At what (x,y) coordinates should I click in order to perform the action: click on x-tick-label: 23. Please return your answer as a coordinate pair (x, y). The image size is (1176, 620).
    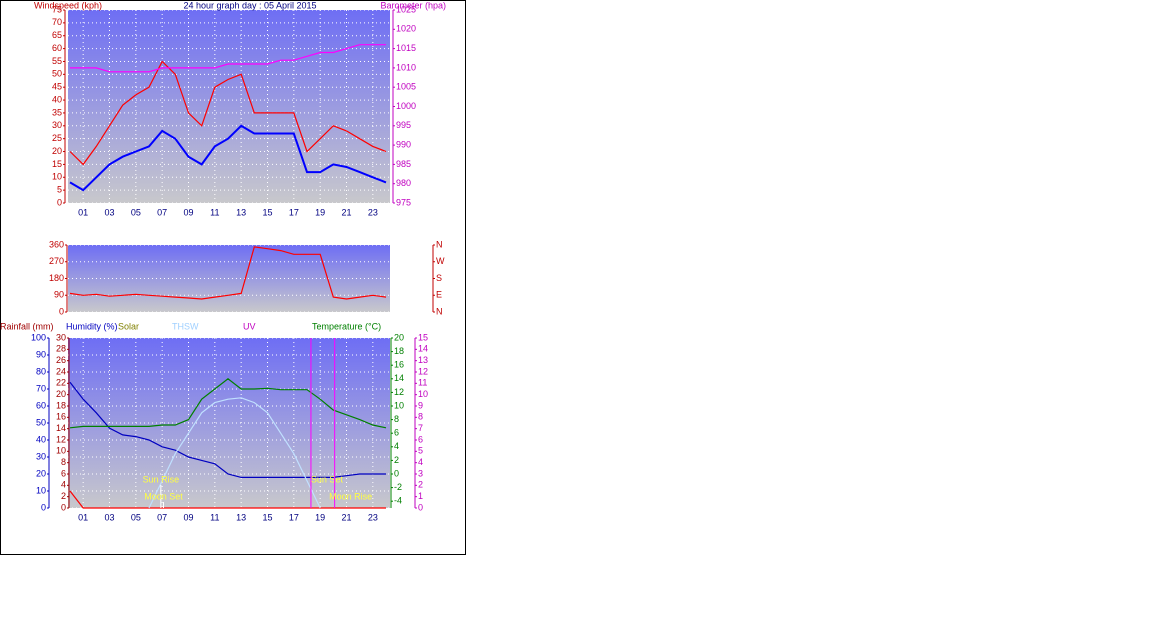
    Looking at the image, I should click on (373, 212).